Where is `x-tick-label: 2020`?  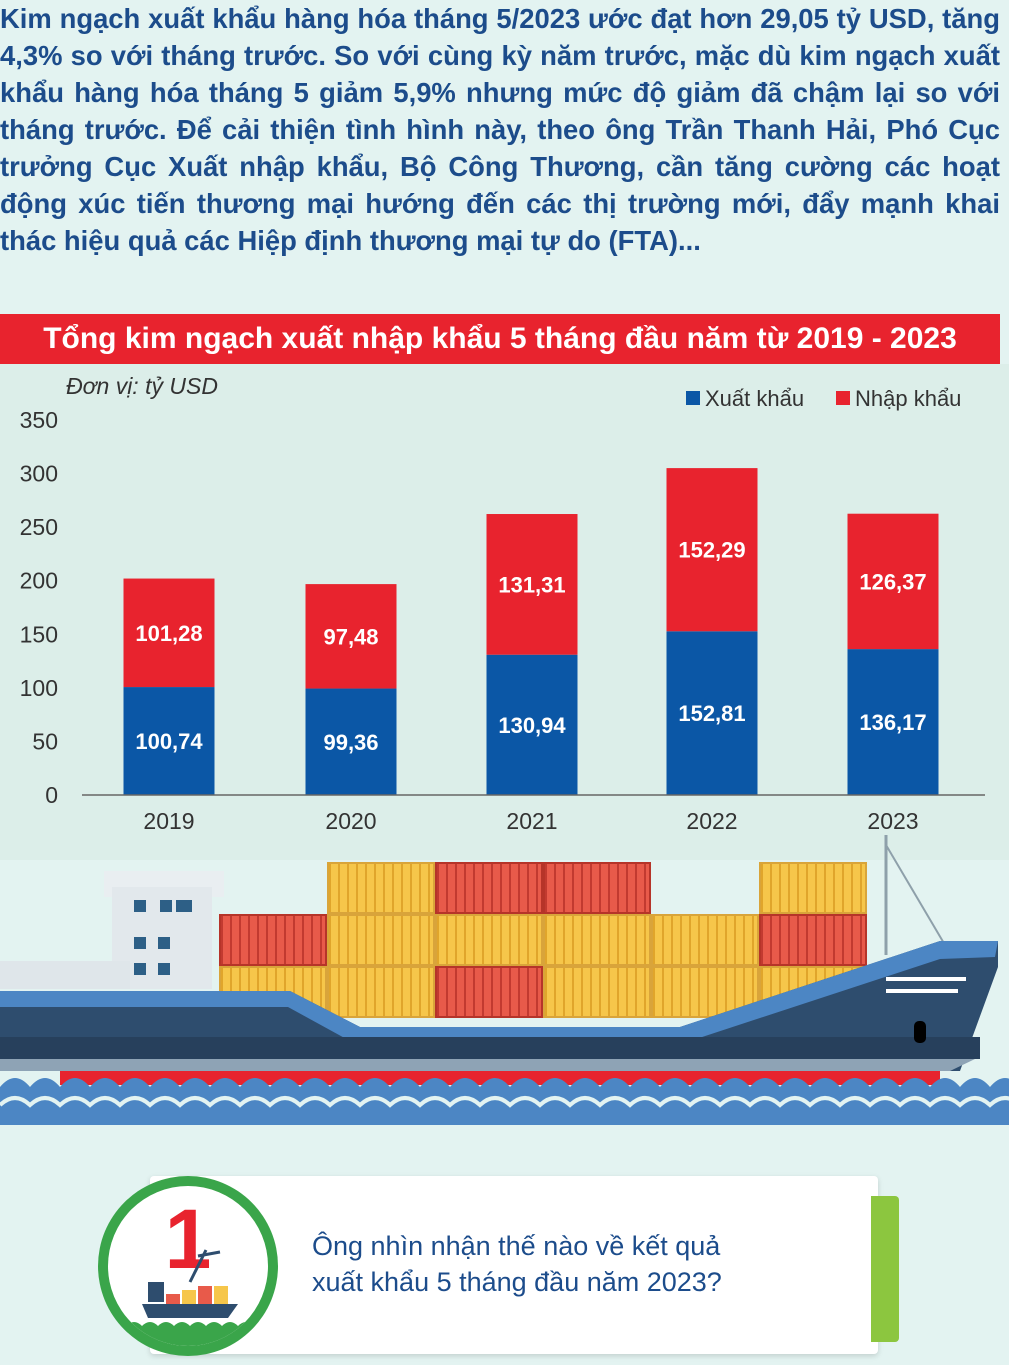 x-tick-label: 2020 is located at coordinates (350, 821).